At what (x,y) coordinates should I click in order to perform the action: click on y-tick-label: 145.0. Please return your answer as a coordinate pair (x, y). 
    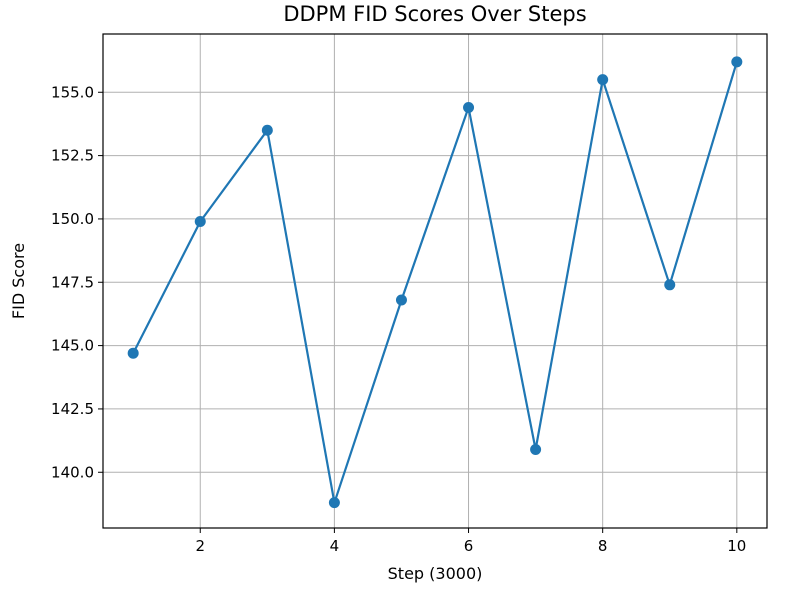
    Looking at the image, I should click on (72, 346).